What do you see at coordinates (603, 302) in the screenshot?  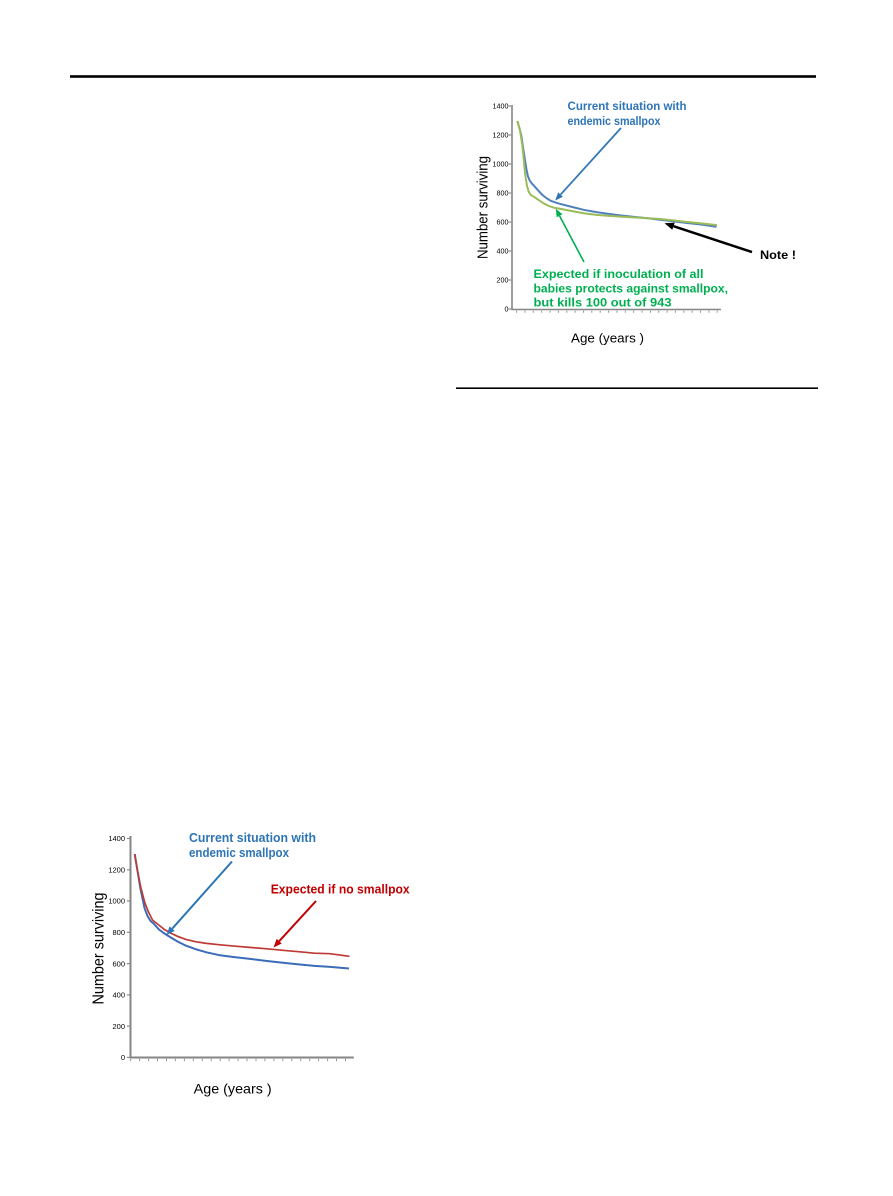 I see `svg-text: but kills 100 out of 943` at bounding box center [603, 302].